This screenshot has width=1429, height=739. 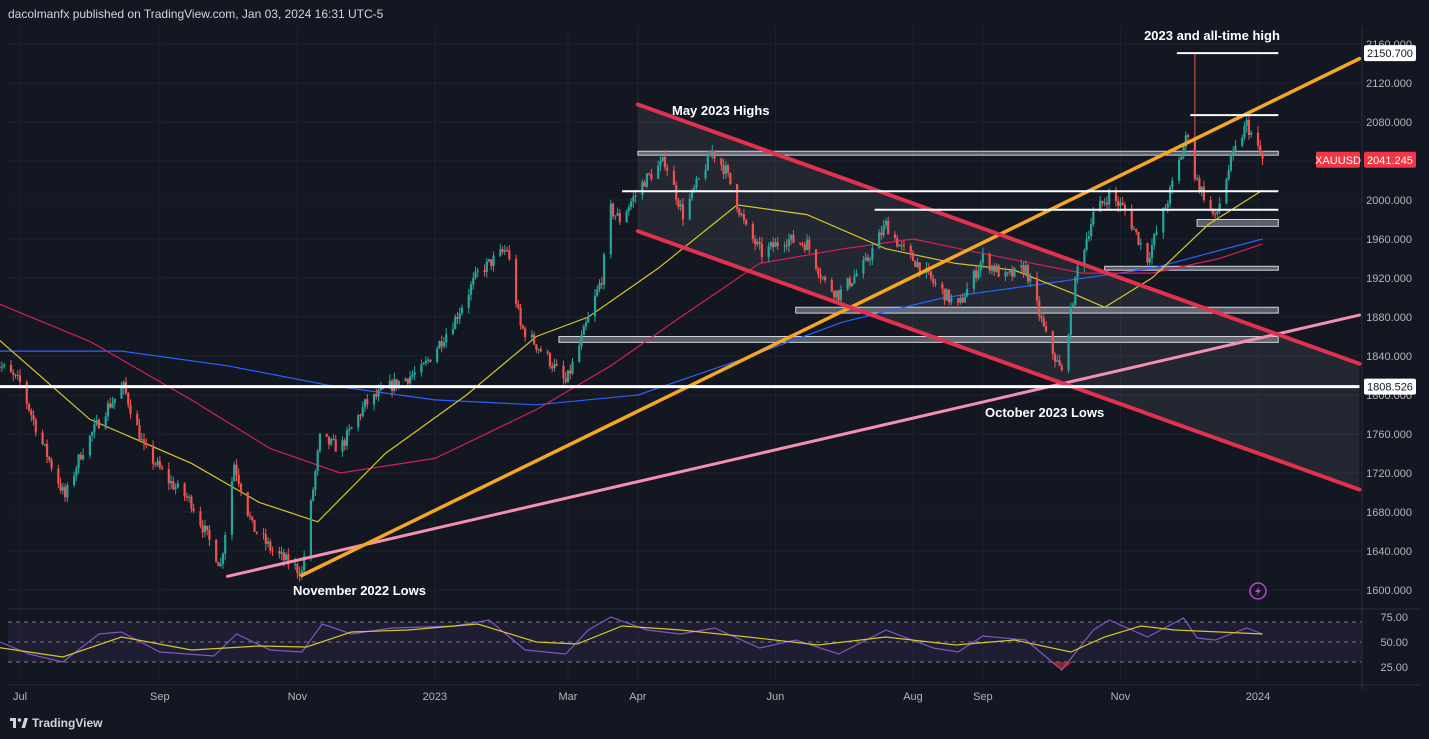 I want to click on rsi-oversold-highlight, so click(x=1062, y=666).